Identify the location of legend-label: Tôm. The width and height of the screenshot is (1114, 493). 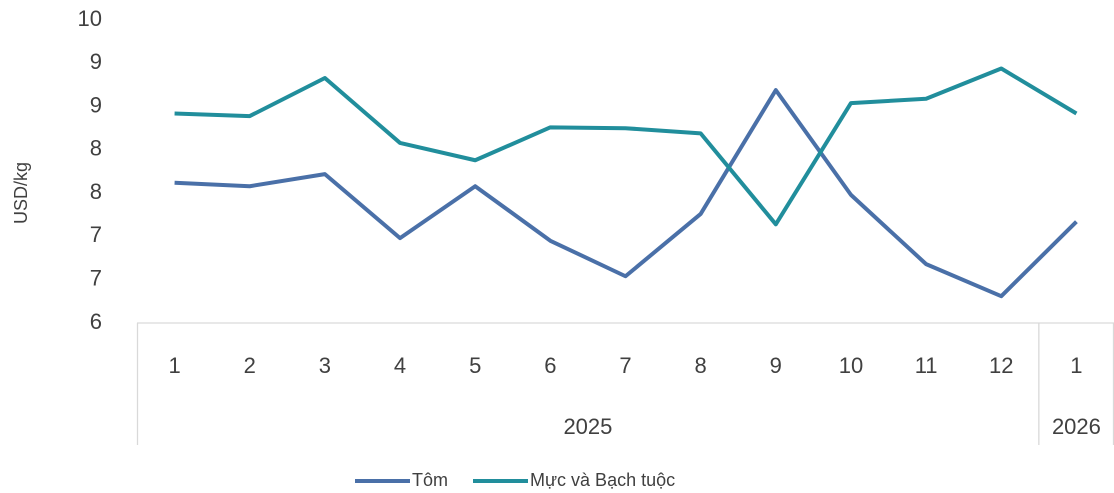
(430, 480).